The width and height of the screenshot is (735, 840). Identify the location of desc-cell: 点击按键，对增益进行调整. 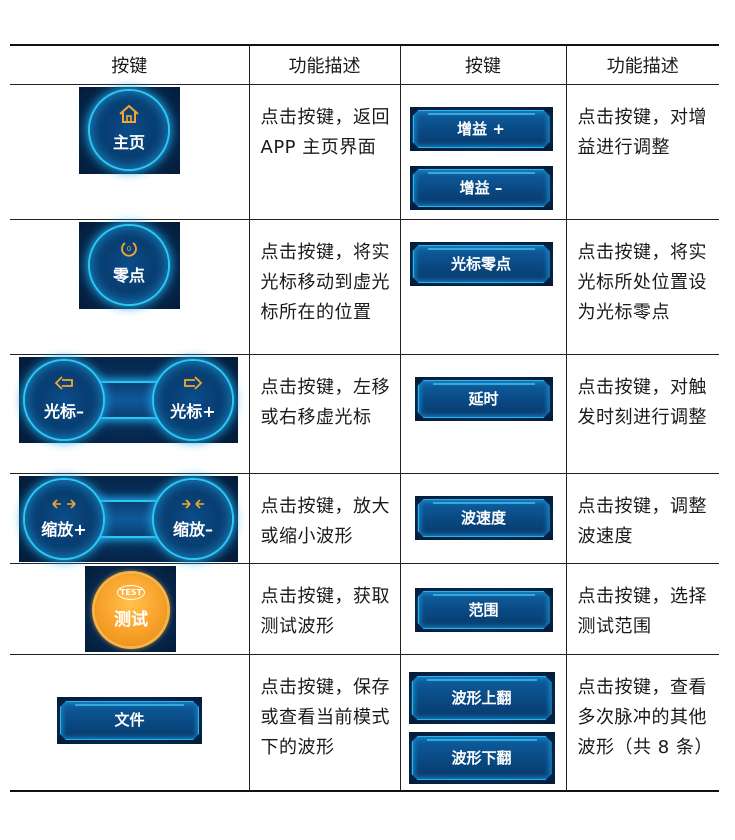
(642, 152).